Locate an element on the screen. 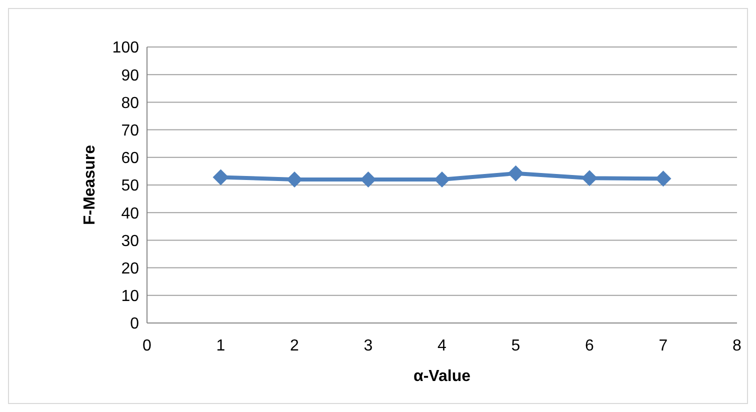 The image size is (756, 412). y-tick-label: 30 is located at coordinates (130, 241).